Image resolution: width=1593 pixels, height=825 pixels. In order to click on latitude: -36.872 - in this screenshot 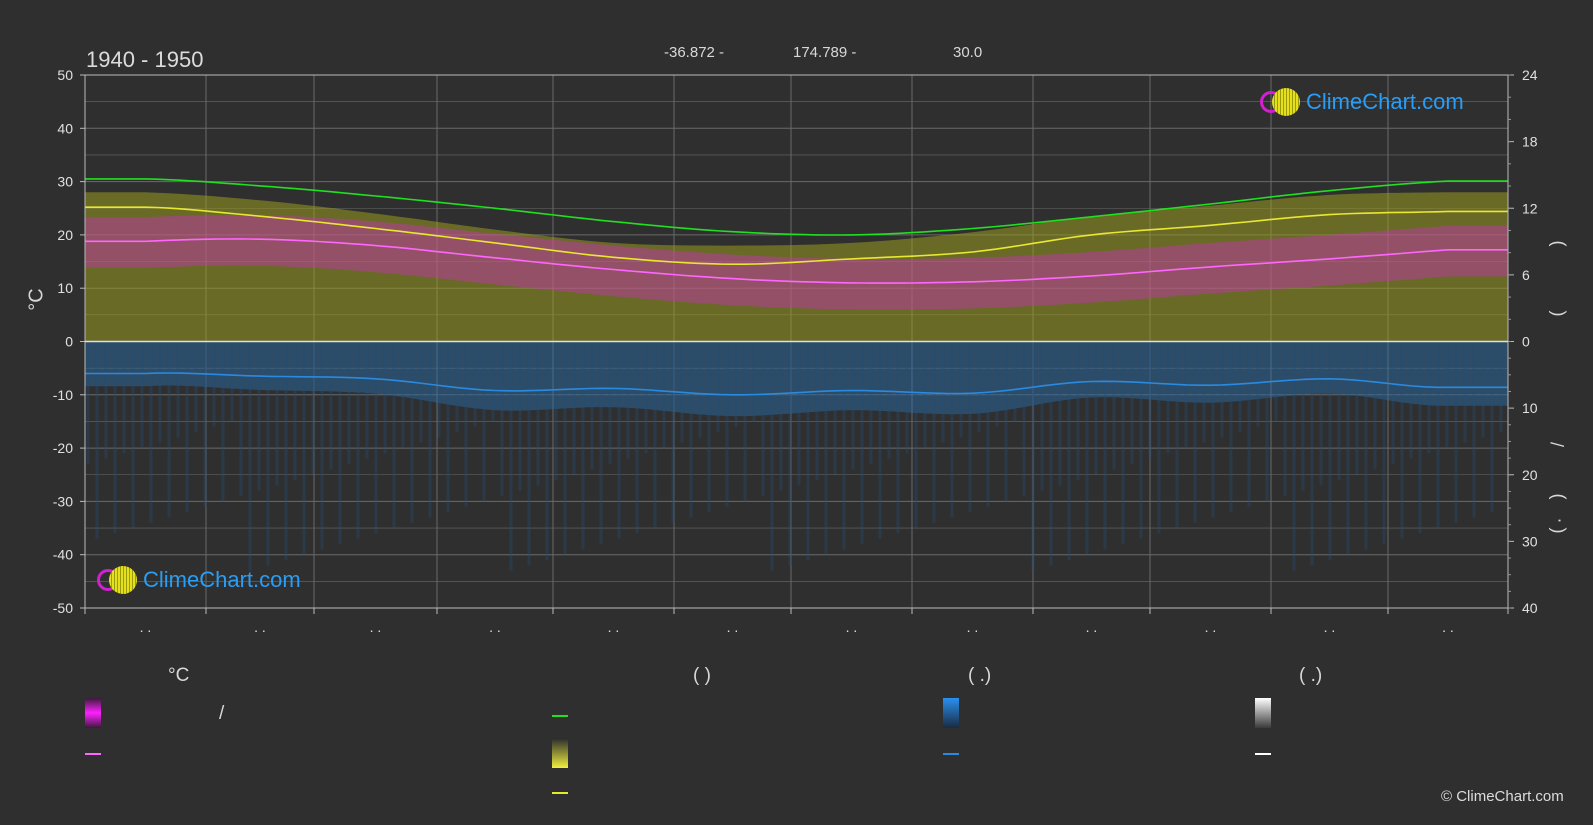, I will do `click(694, 52)`.